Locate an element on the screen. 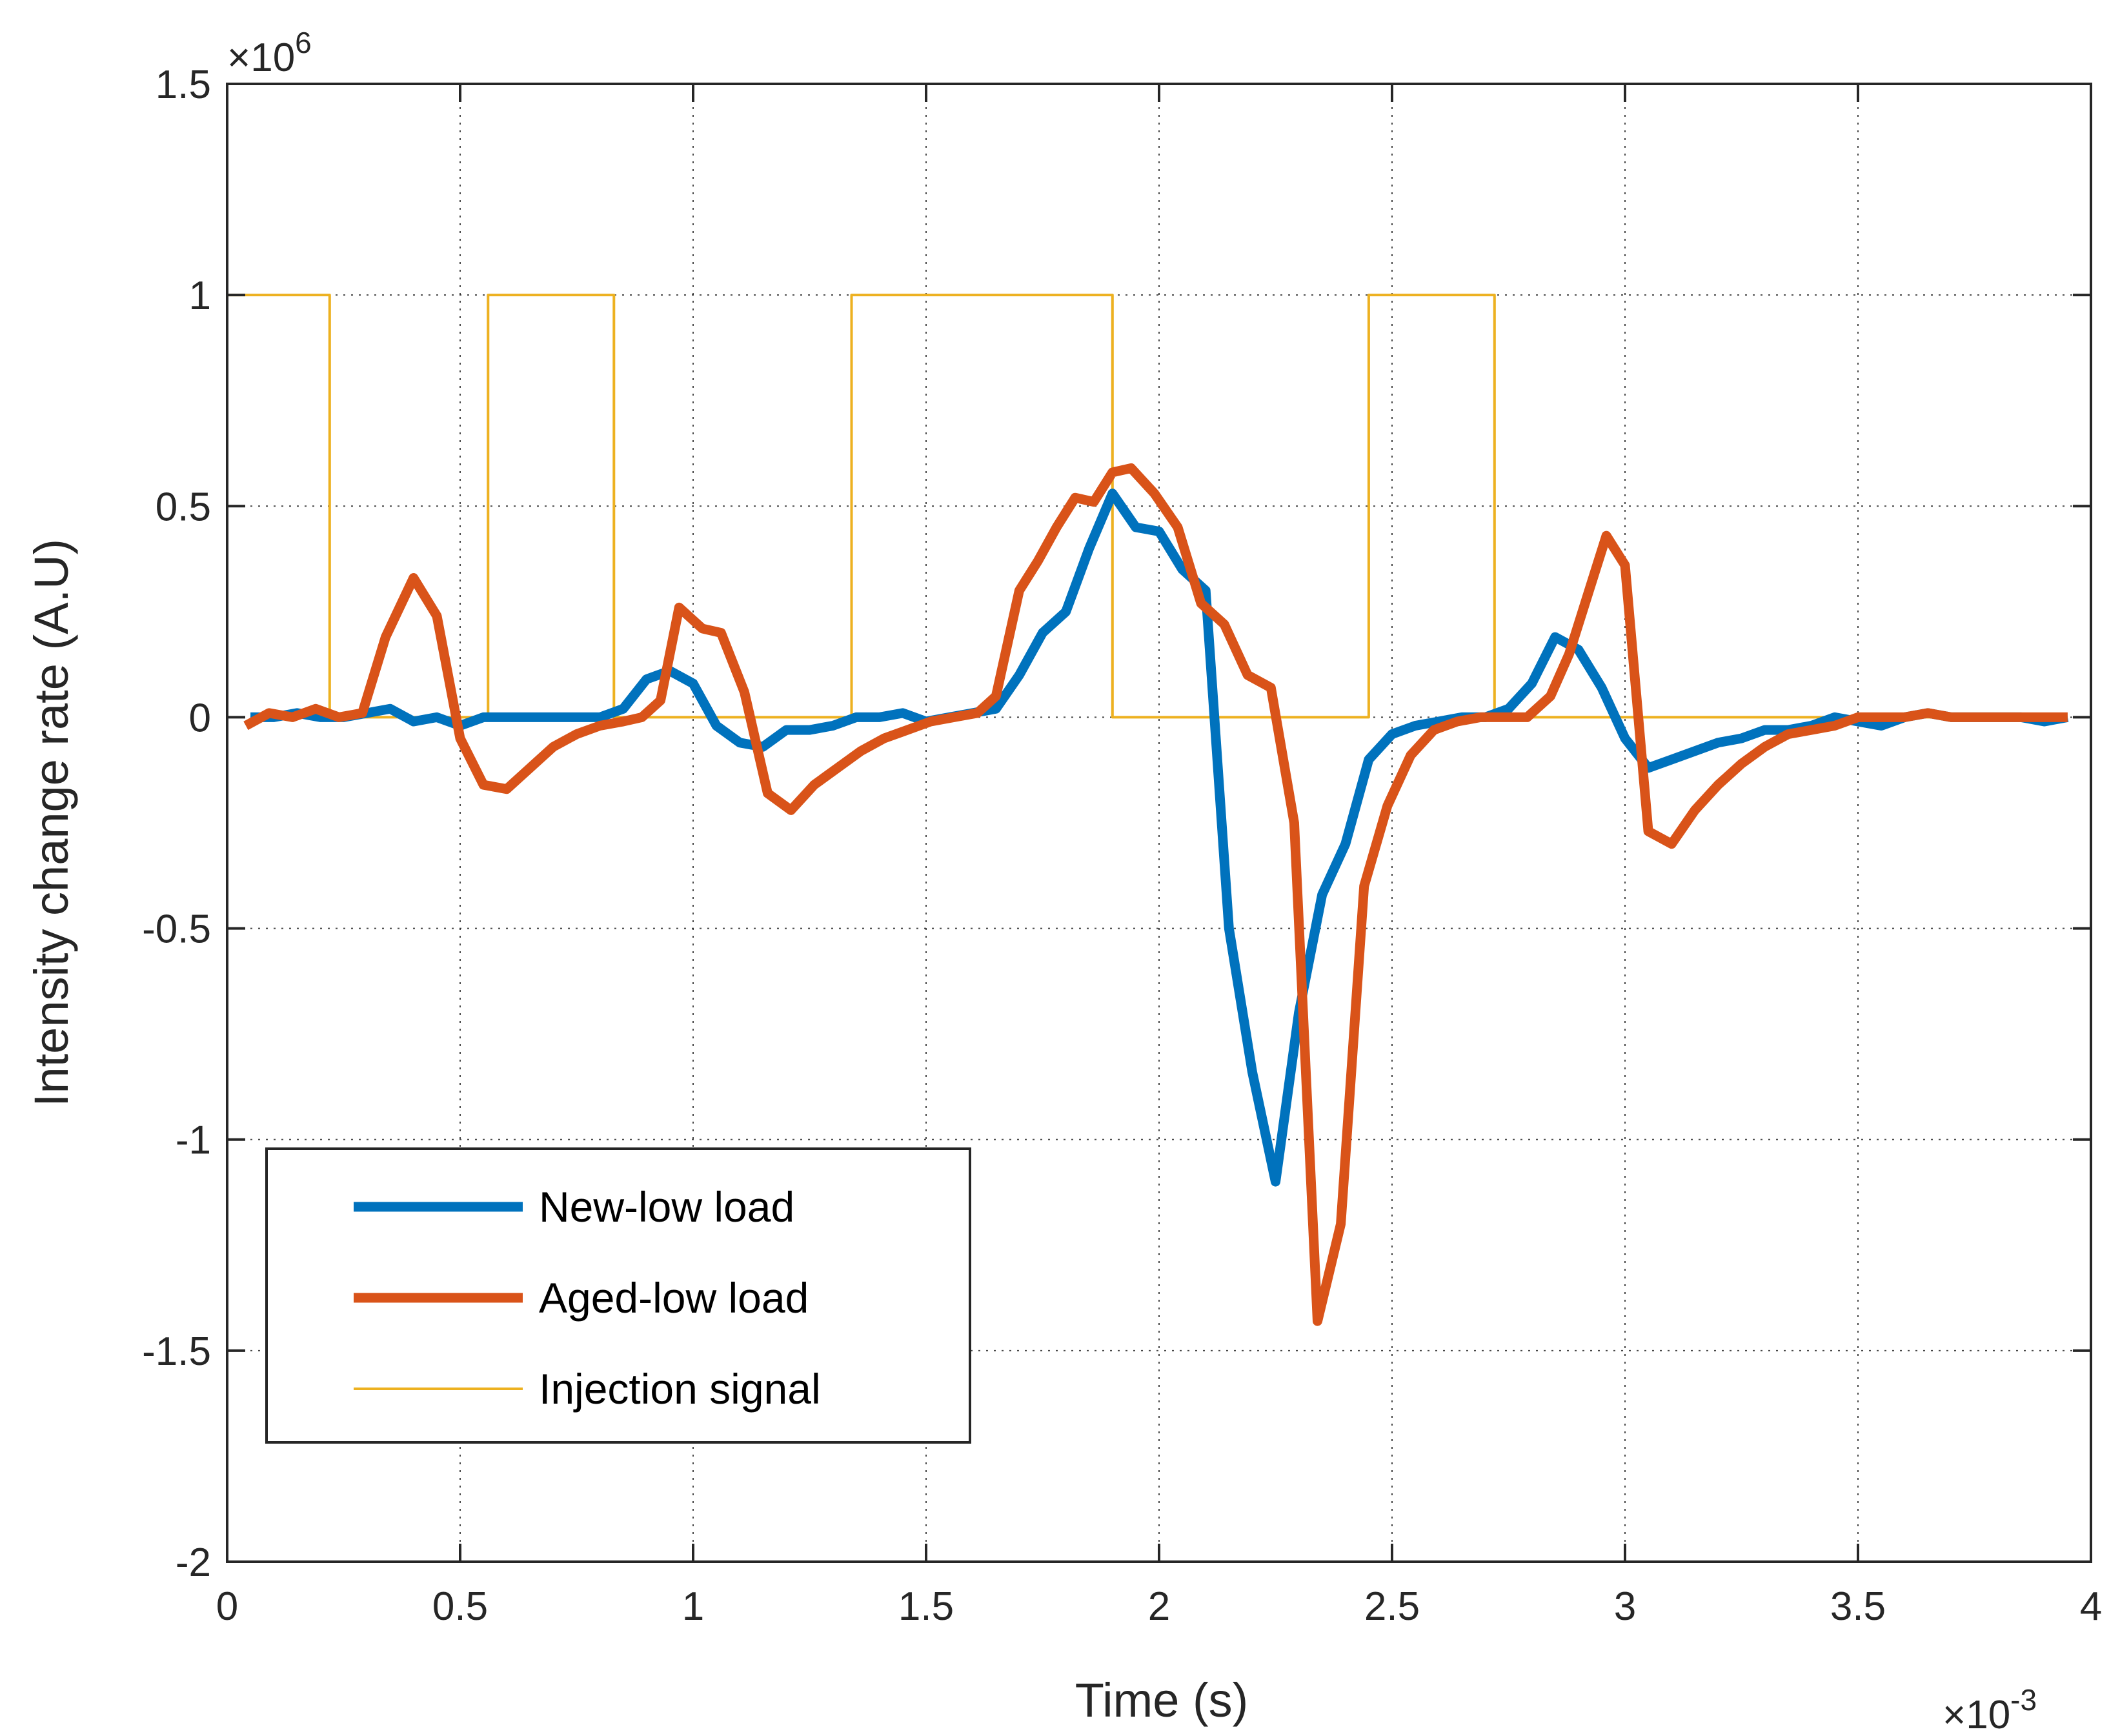  y-tick-label: -2 is located at coordinates (193, 1562).